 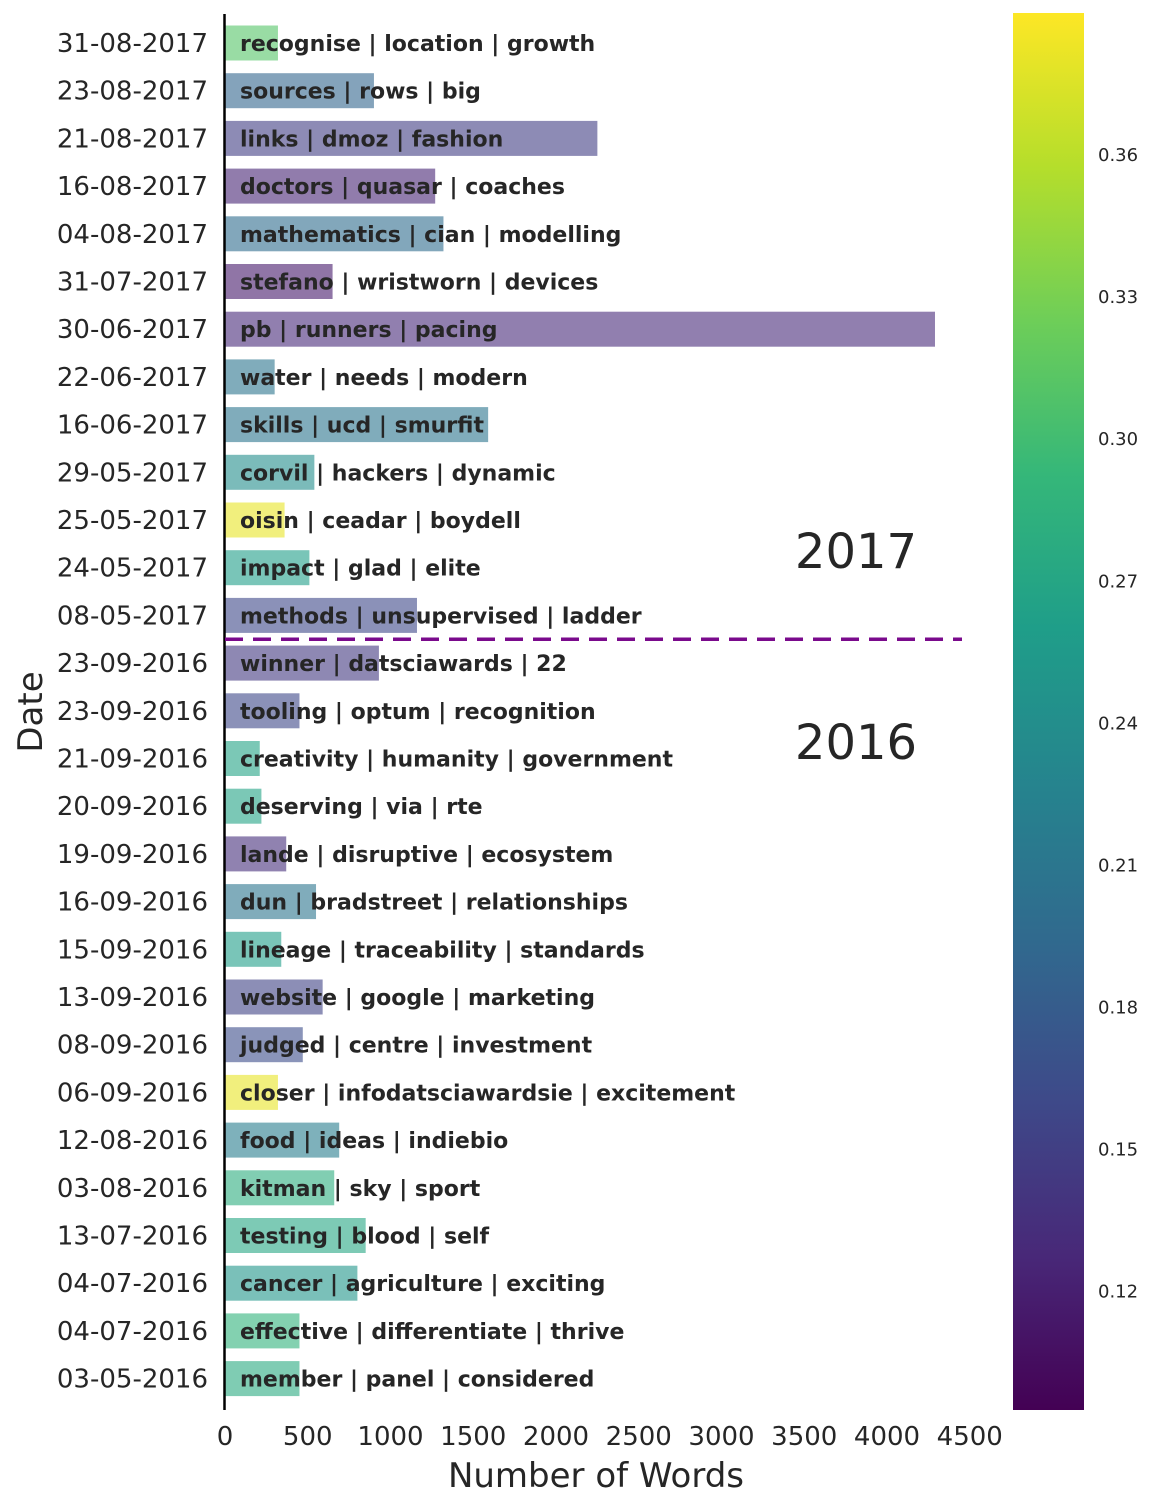 What do you see at coordinates (132, 139) in the screenshot?
I see `y-tick-label: 21-08-2017` at bounding box center [132, 139].